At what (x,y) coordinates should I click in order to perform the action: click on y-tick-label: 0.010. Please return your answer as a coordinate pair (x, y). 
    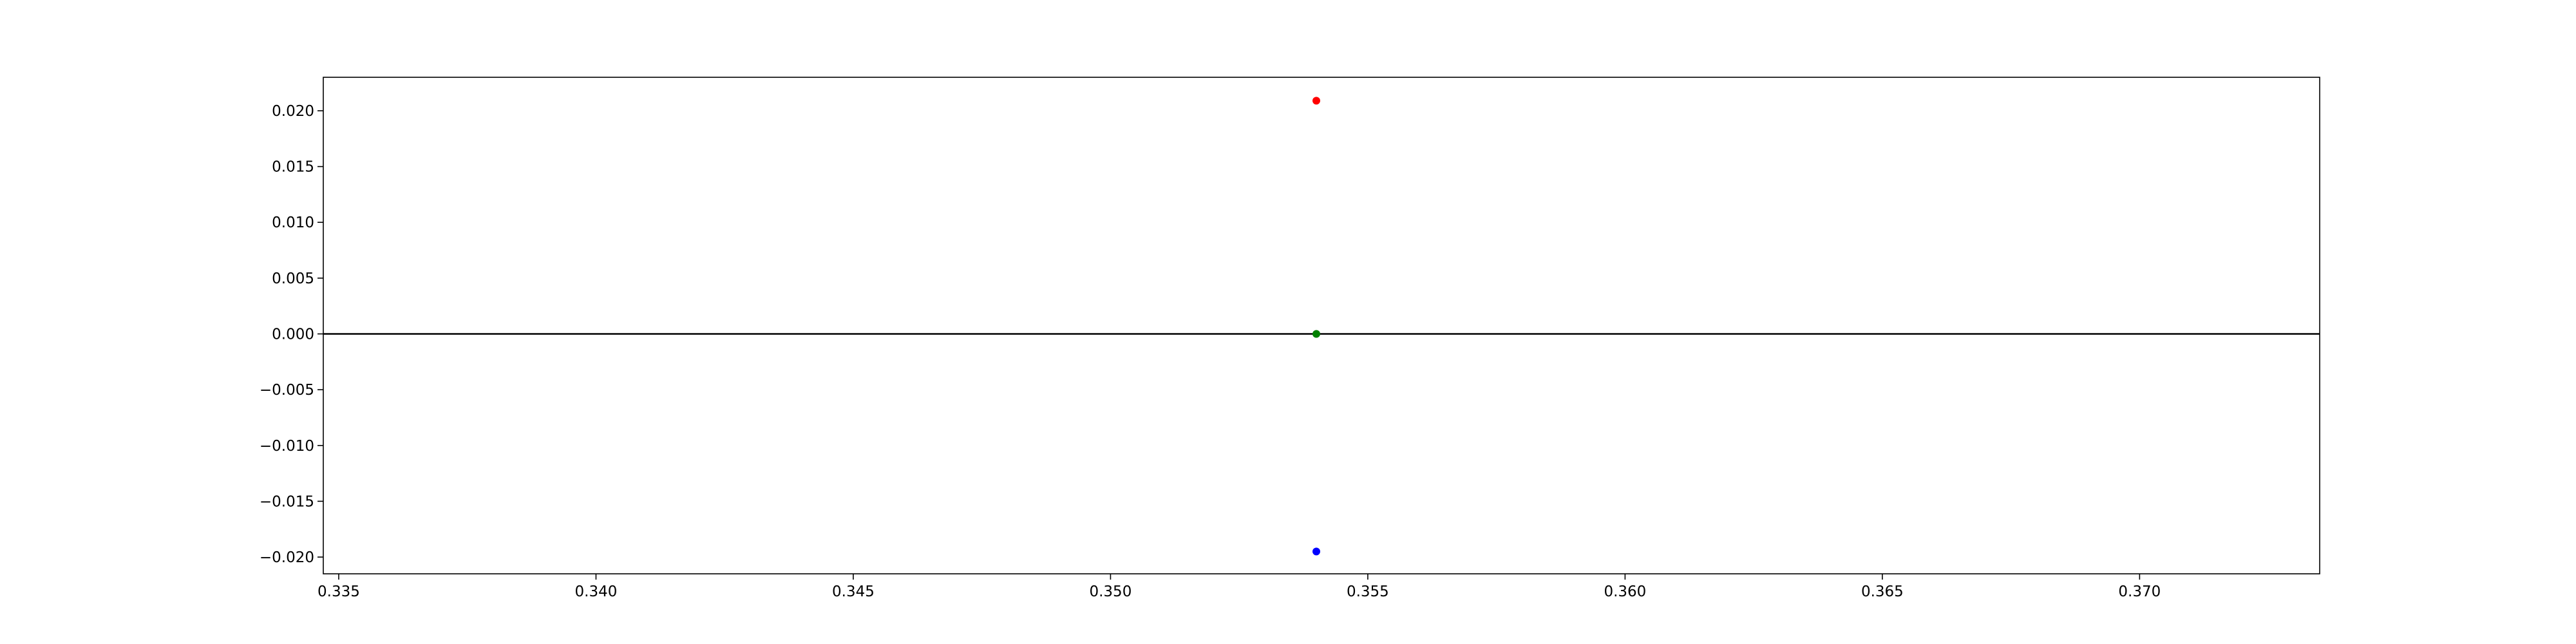
    Looking at the image, I should click on (293, 223).